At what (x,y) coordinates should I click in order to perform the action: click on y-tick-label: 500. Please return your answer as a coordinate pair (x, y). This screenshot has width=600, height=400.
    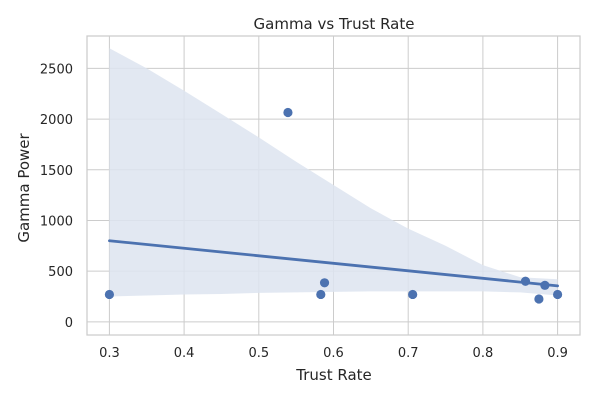
    Looking at the image, I should click on (60, 272).